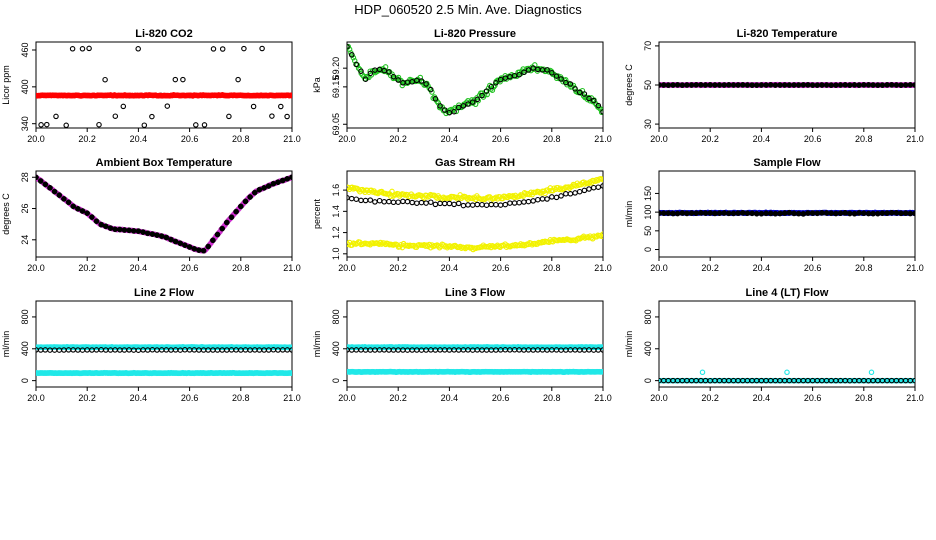 The width and height of the screenshot is (936, 540). What do you see at coordinates (25, 86) in the screenshot?
I see `y-tick-label: 400` at bounding box center [25, 86].